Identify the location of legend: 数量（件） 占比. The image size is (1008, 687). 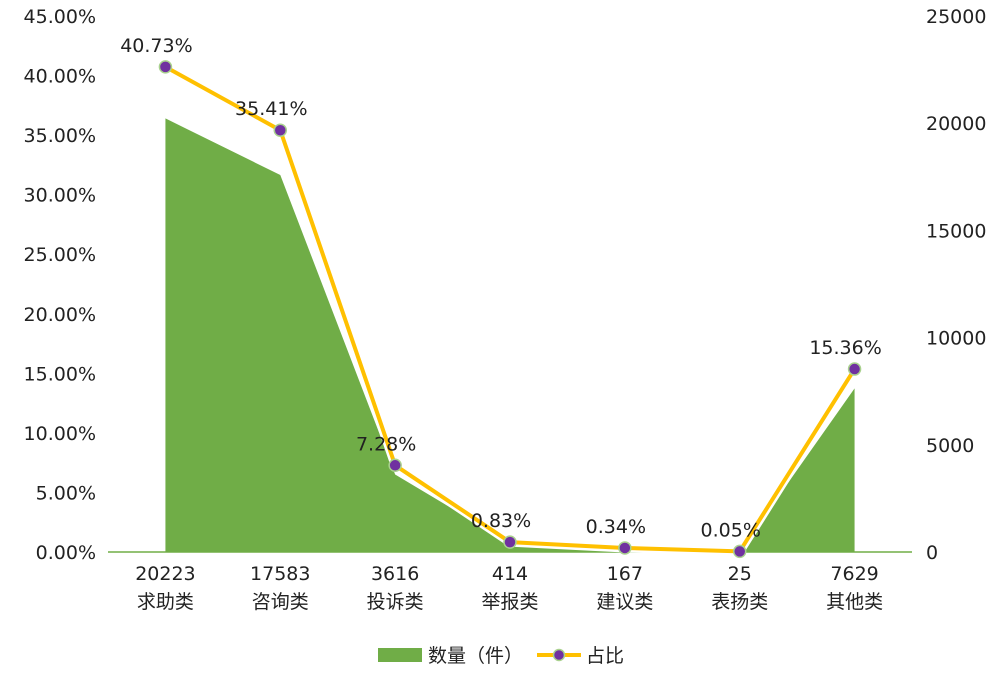
(501, 656).